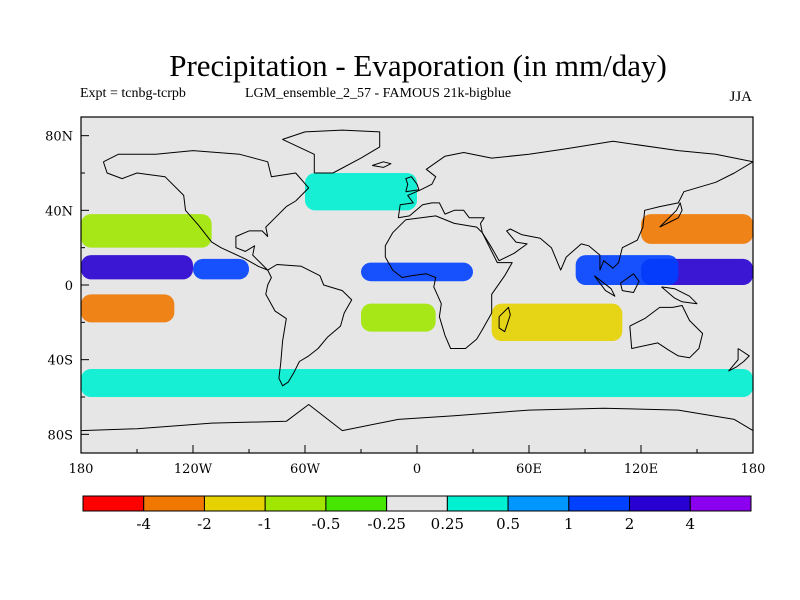  Describe the element at coordinates (60, 361) in the screenshot. I see `y-tick-label: 40S` at that location.